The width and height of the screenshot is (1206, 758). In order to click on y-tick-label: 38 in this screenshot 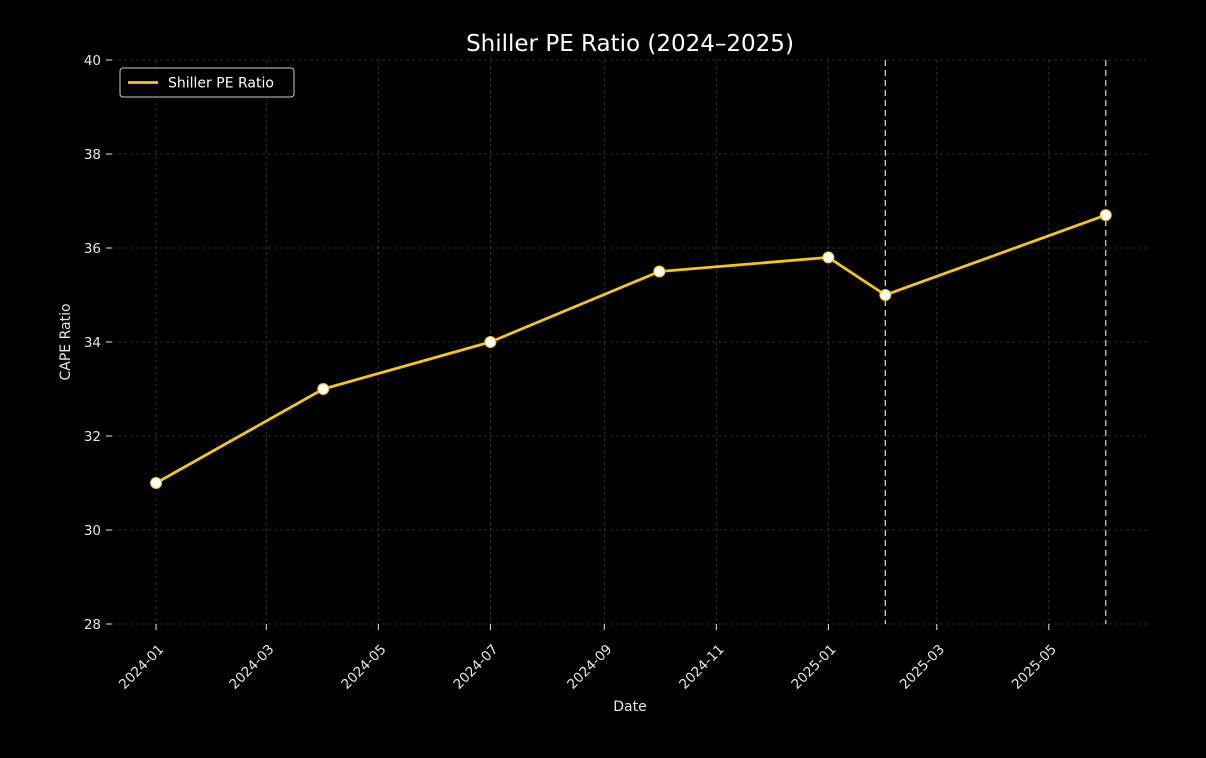, I will do `click(92, 155)`.